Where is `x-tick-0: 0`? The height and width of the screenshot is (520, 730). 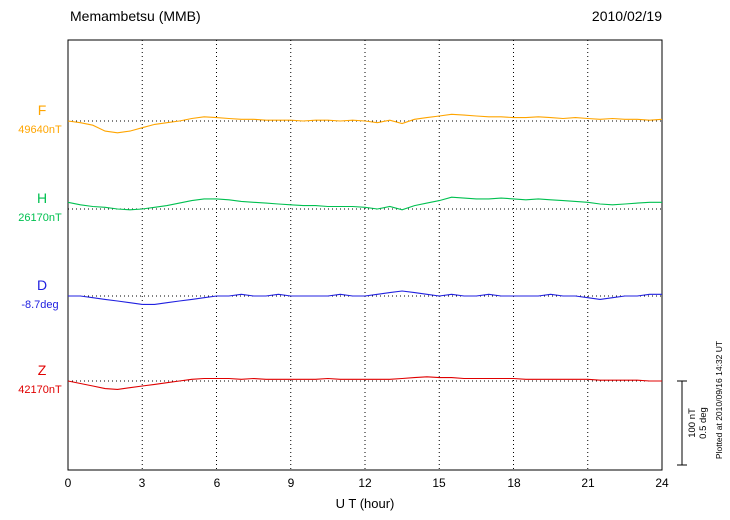 x-tick-0: 0 is located at coordinates (68, 483).